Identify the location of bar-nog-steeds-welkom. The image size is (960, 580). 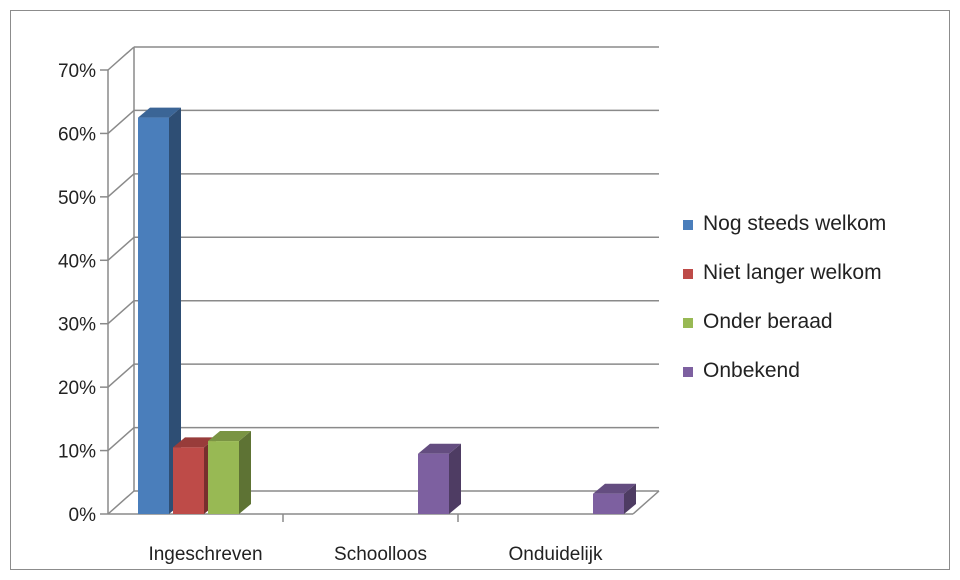
(159, 311).